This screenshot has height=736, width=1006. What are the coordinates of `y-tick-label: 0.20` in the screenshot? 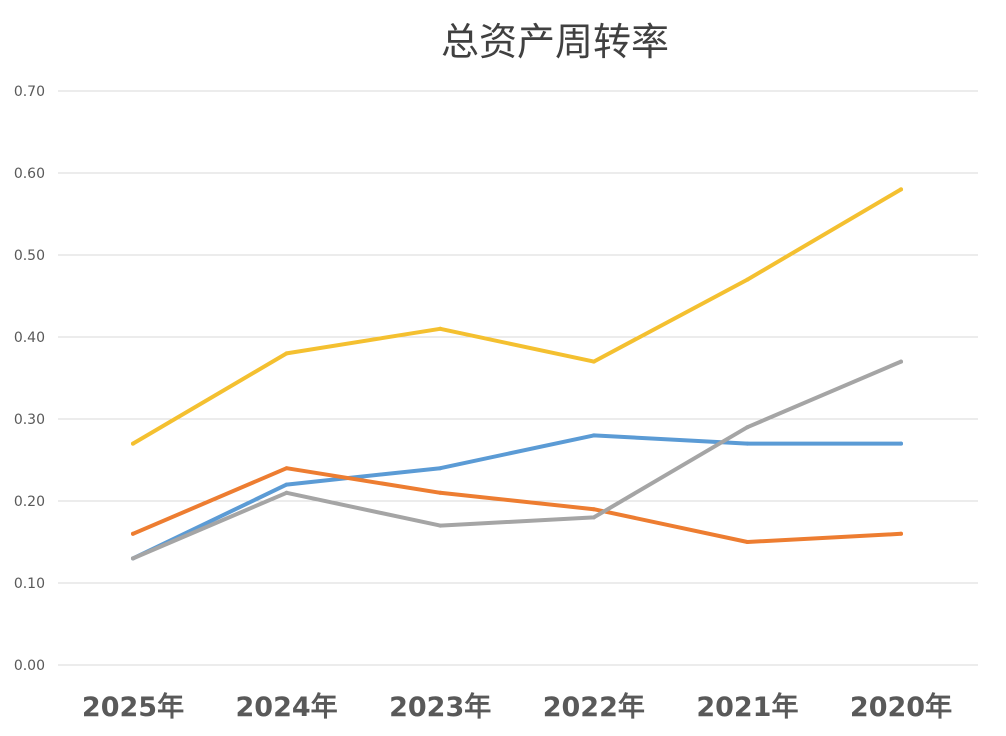 It's located at (29, 502).